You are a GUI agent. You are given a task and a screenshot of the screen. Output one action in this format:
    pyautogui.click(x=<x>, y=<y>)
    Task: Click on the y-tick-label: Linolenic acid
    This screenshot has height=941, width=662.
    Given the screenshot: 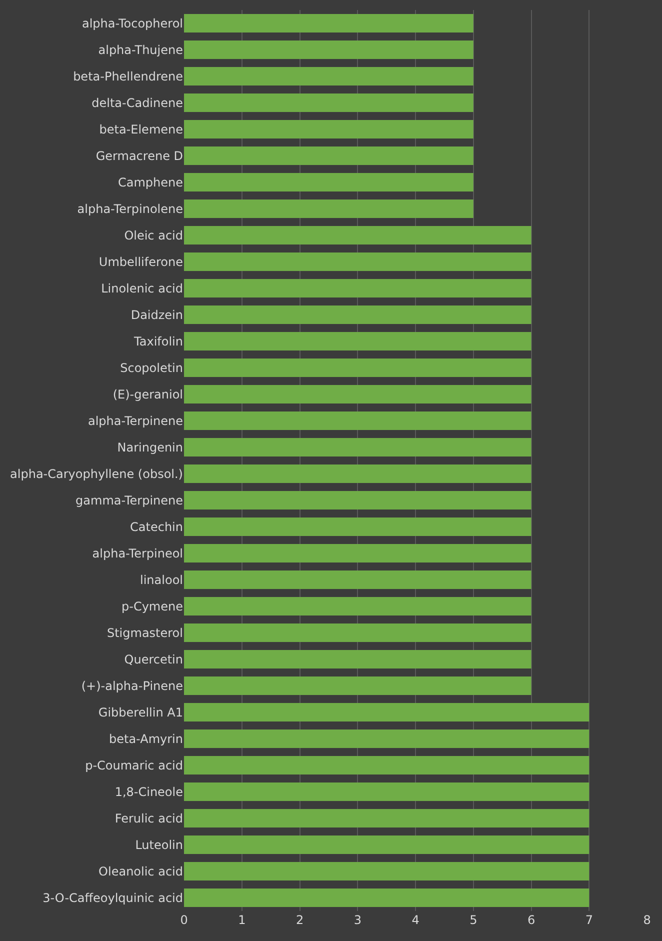 What is the action you would take?
    pyautogui.click(x=142, y=288)
    